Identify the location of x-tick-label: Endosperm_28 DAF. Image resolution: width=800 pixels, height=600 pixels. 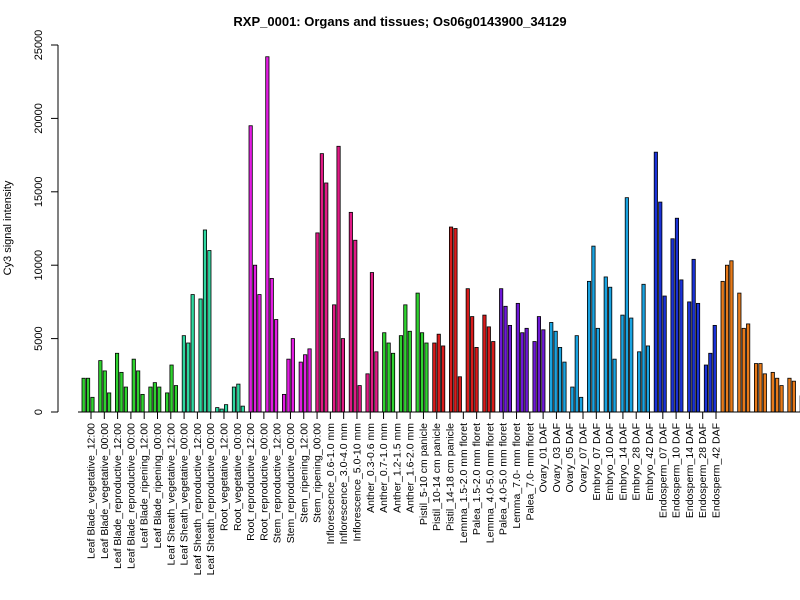
(703, 470).